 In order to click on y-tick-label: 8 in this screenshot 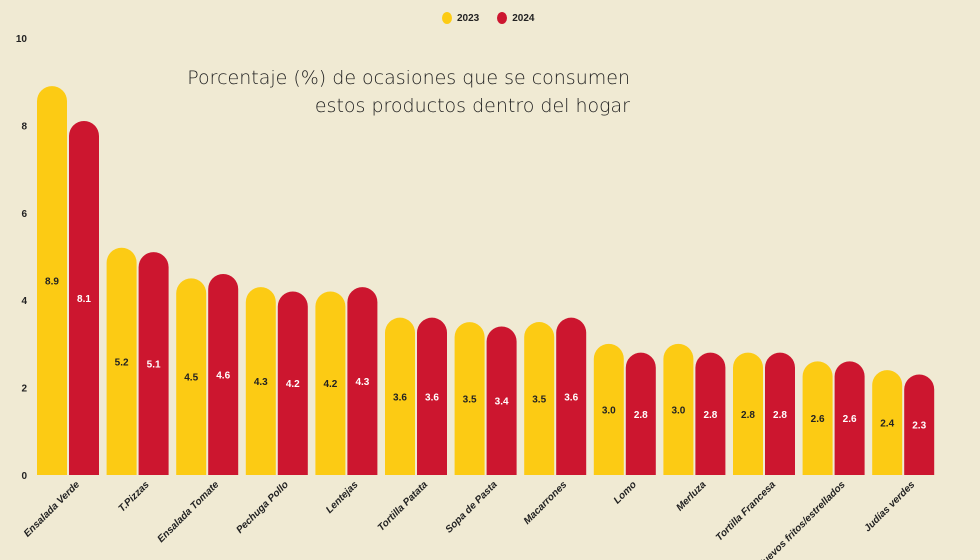, I will do `click(24, 126)`.